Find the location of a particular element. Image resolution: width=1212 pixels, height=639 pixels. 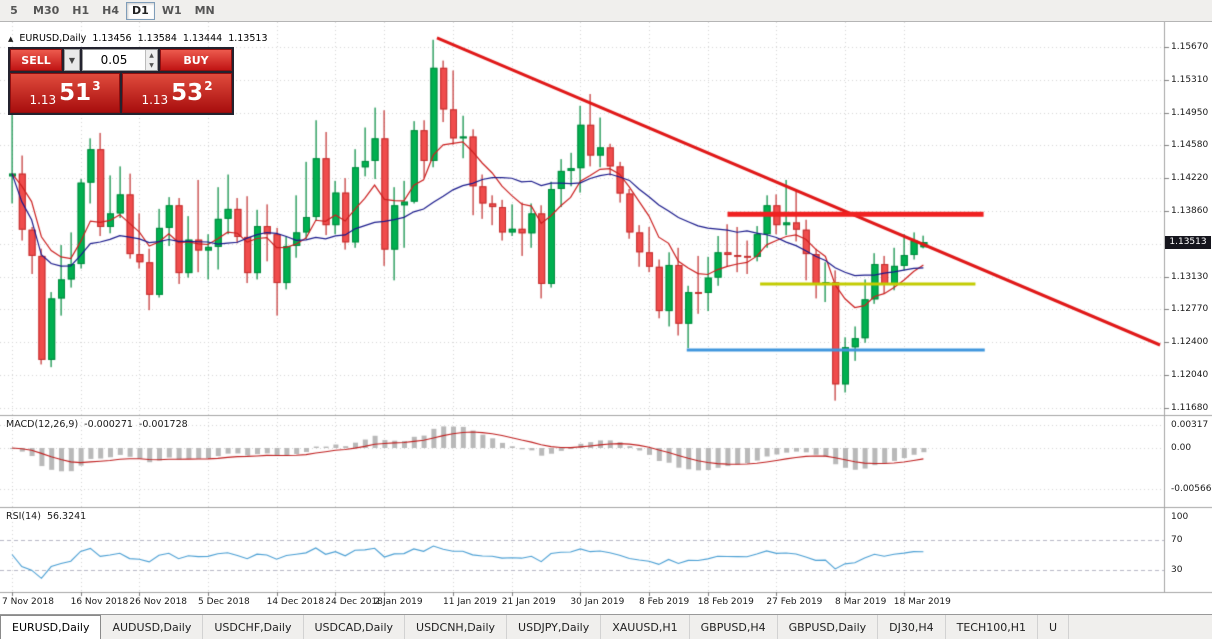

bid-price-display: 1.13 51 3 is located at coordinates (65, 93).